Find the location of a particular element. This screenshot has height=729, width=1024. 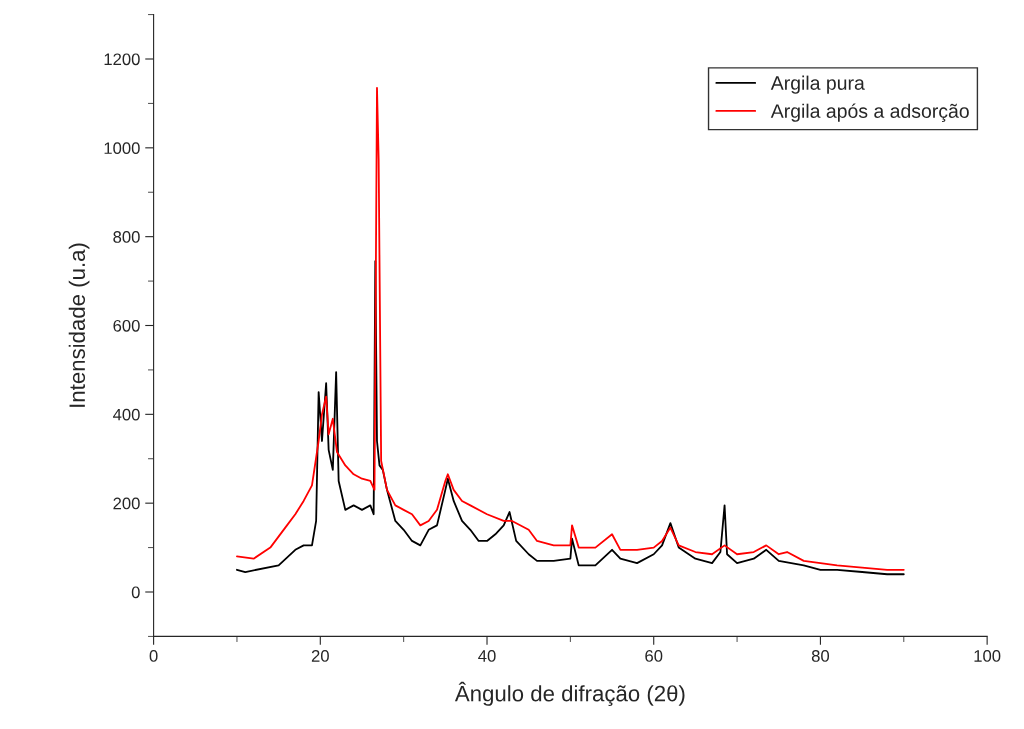

legend-label: Argila pura is located at coordinates (817, 84).